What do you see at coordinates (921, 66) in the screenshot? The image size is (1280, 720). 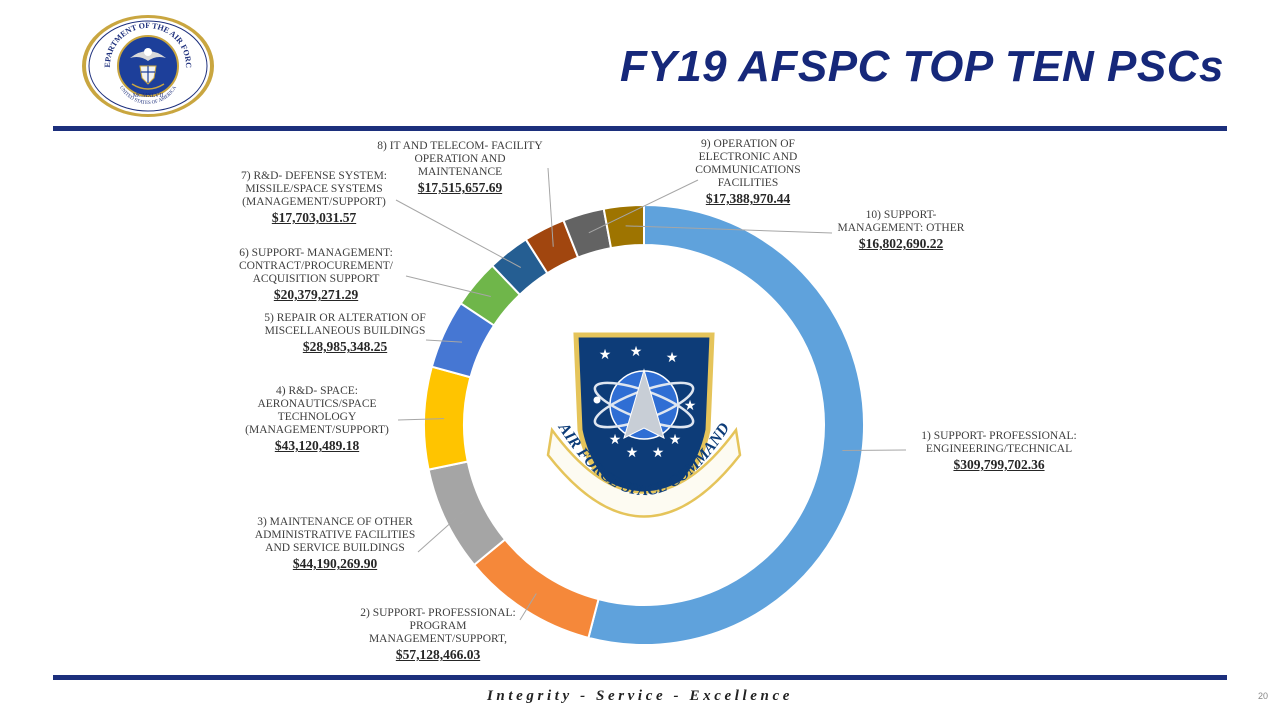 I see `slide-title: FY19 AFSPC TOP TEN PSCs` at bounding box center [921, 66].